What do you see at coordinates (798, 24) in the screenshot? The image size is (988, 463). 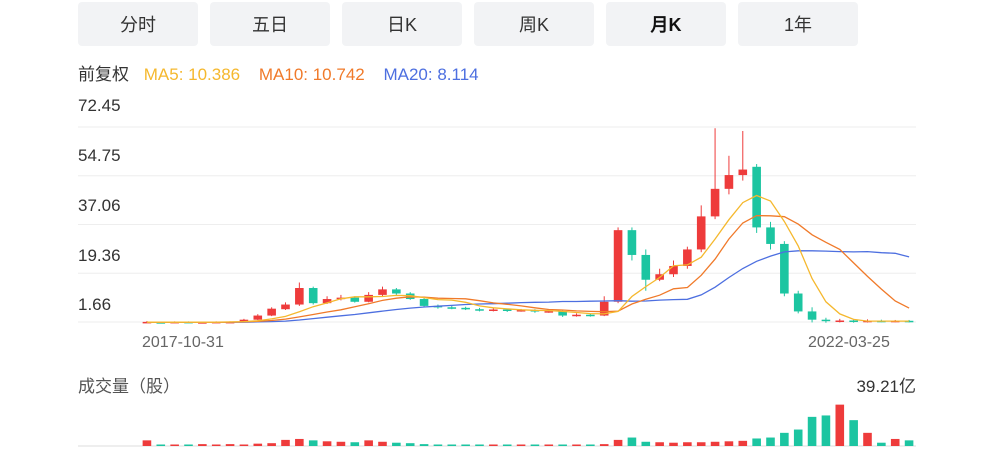 I see `tab-one-year: 1年` at bounding box center [798, 24].